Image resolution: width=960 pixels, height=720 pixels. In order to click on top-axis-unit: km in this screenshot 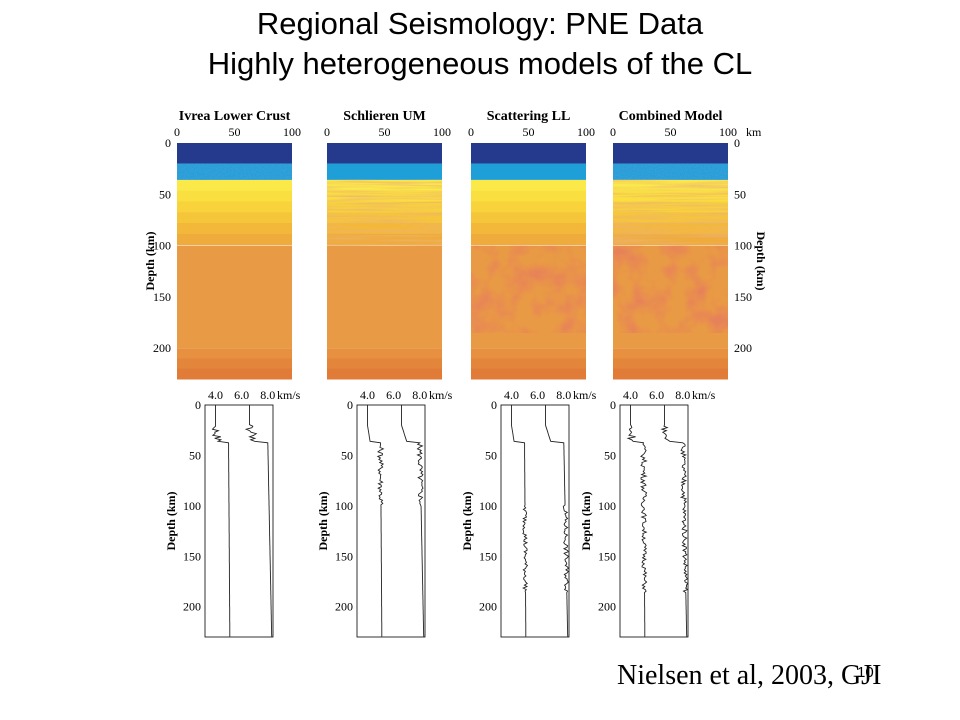, I will do `click(754, 132)`.